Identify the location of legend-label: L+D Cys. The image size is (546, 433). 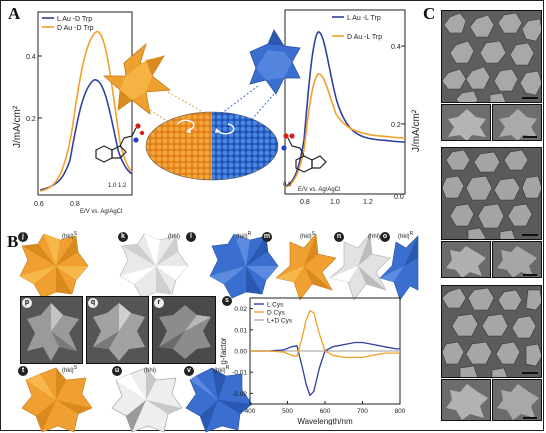
(280, 321).